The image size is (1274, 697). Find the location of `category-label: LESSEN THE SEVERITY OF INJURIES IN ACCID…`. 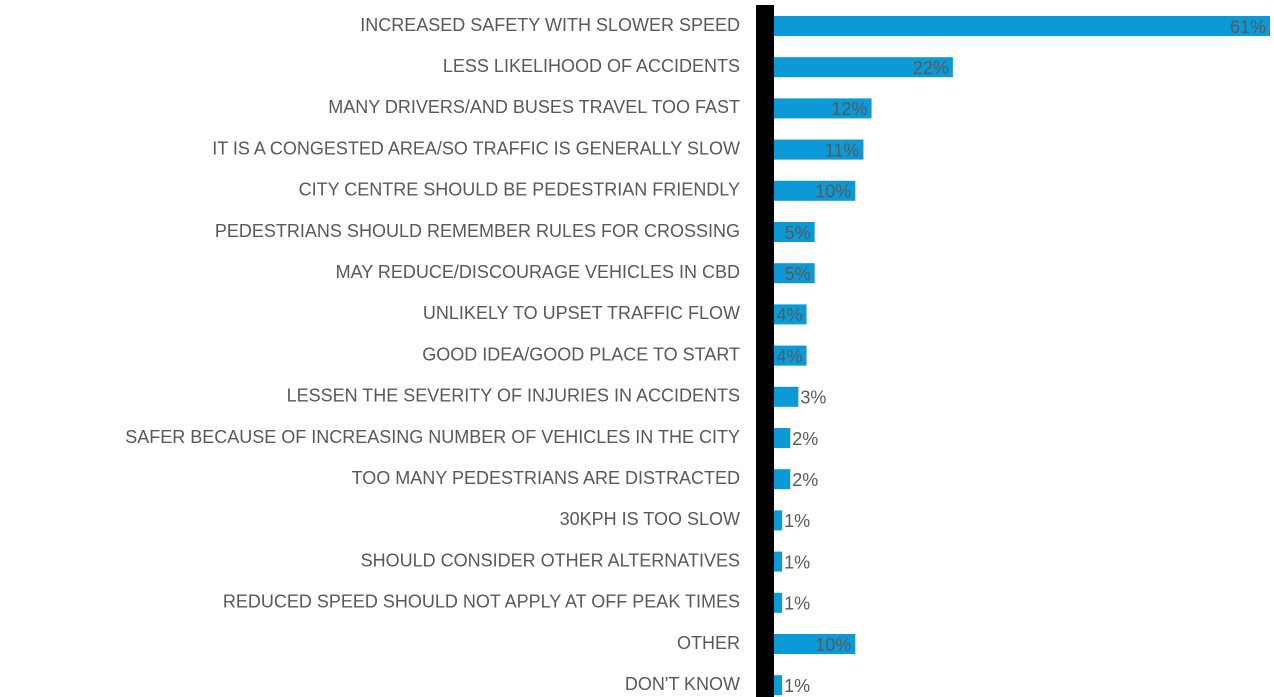

category-label: LESSEN THE SEVERITY OF INJURIES IN ACCID… is located at coordinates (513, 396).